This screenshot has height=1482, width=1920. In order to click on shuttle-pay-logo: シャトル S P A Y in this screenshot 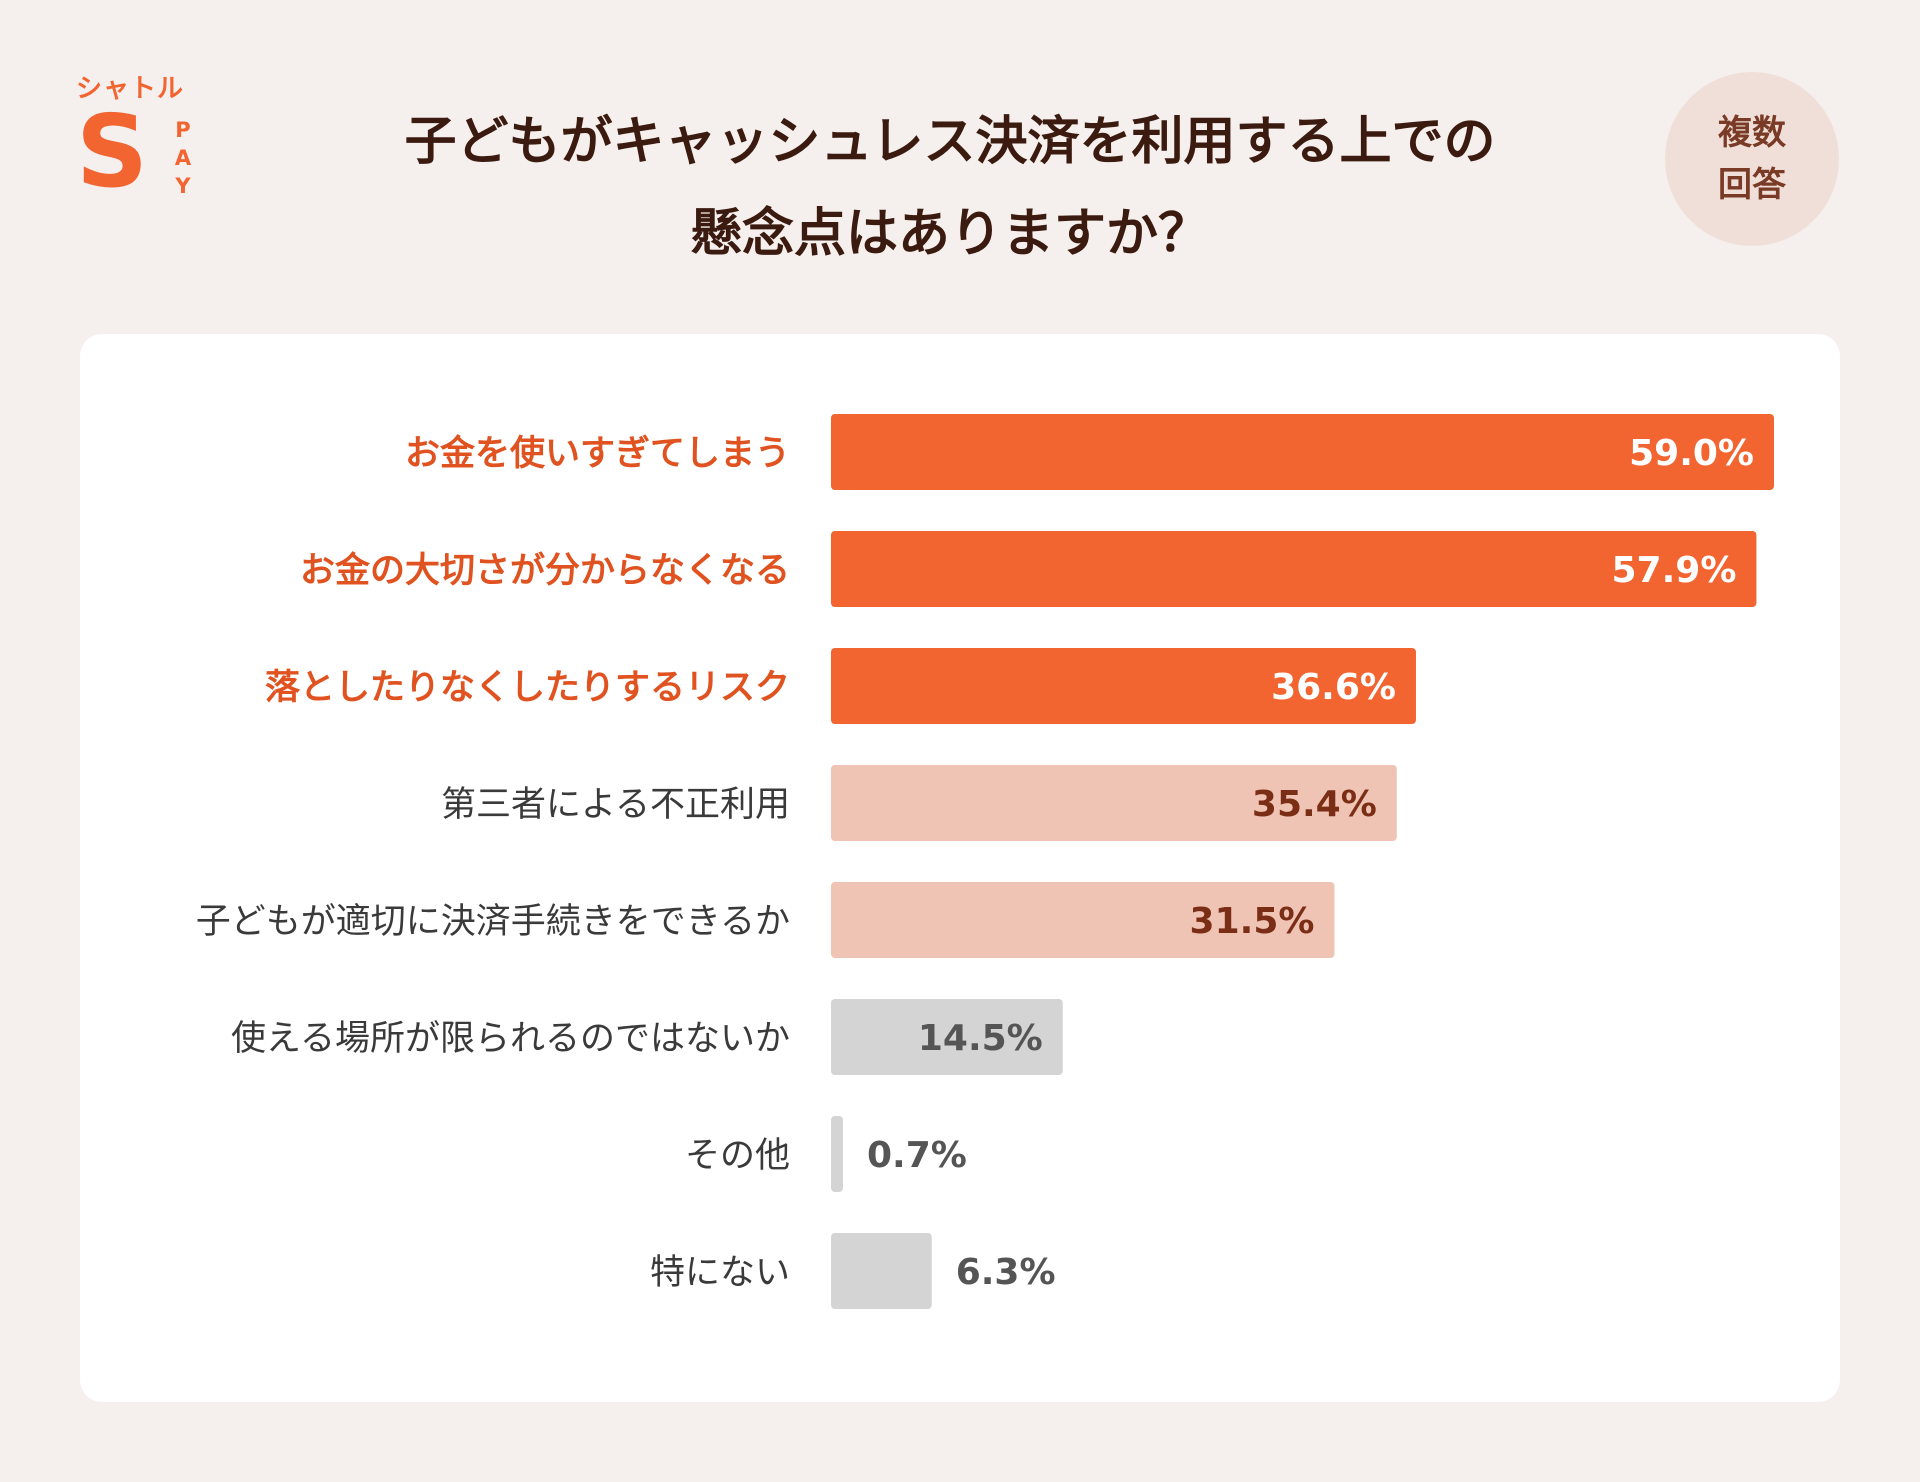, I will do `click(141, 135)`.